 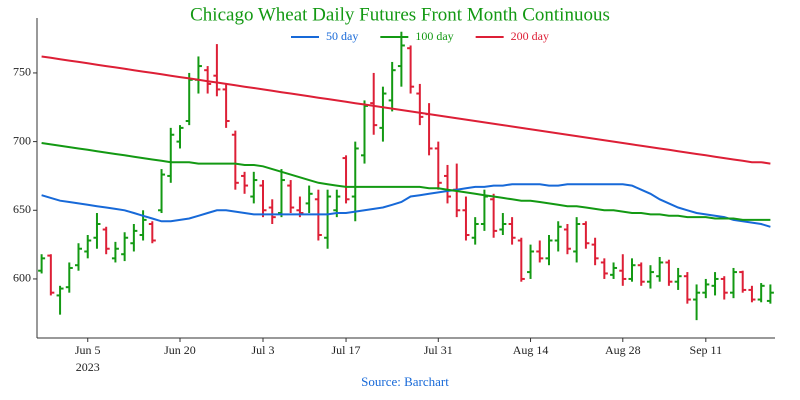 What do you see at coordinates (22, 209) in the screenshot?
I see `y-tick-label: 650` at bounding box center [22, 209].